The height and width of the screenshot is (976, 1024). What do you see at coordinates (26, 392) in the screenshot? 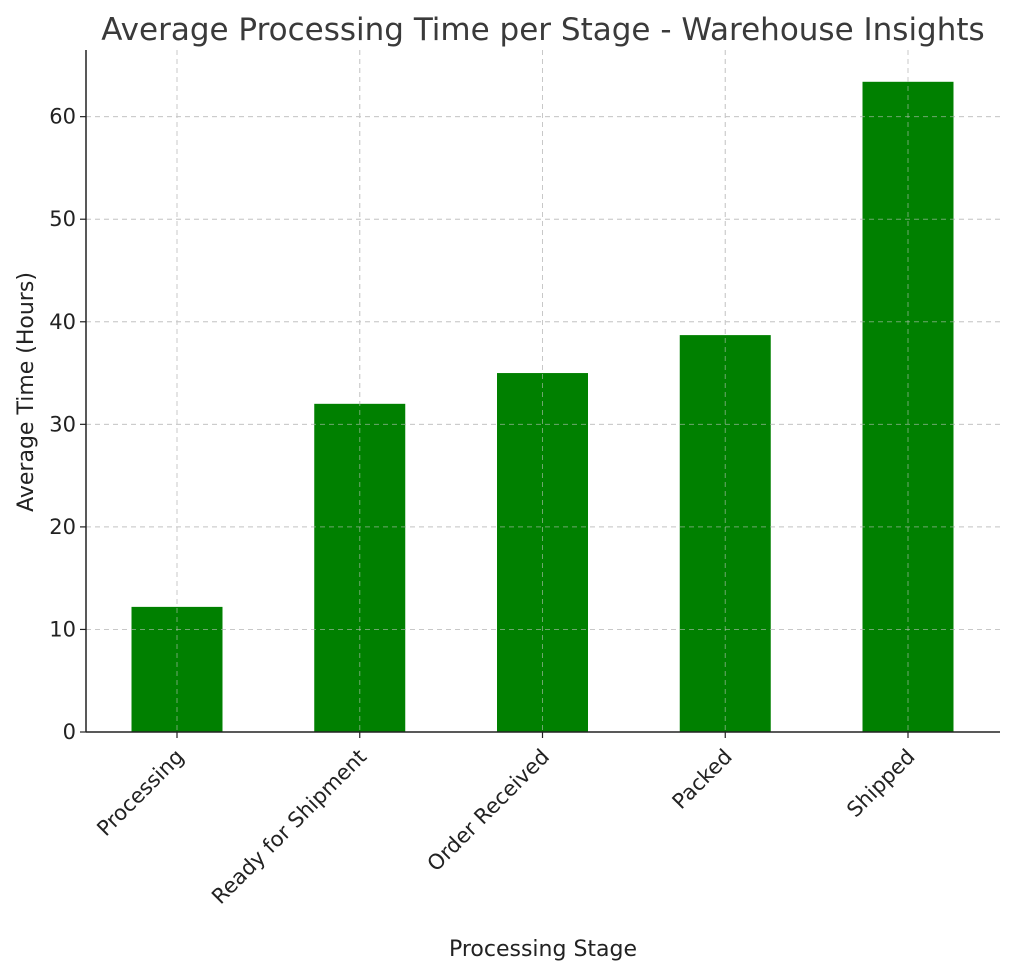
I see `y-axis-label: Average Time (Hours)` at bounding box center [26, 392].